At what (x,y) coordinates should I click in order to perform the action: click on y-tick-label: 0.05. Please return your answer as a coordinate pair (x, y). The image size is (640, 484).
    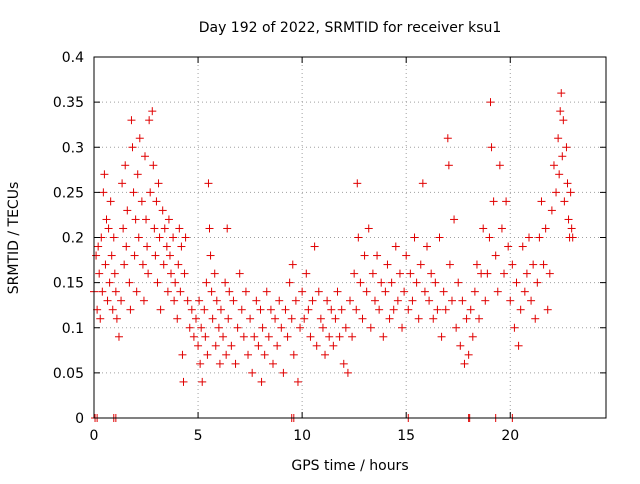
    Looking at the image, I should click on (68, 374).